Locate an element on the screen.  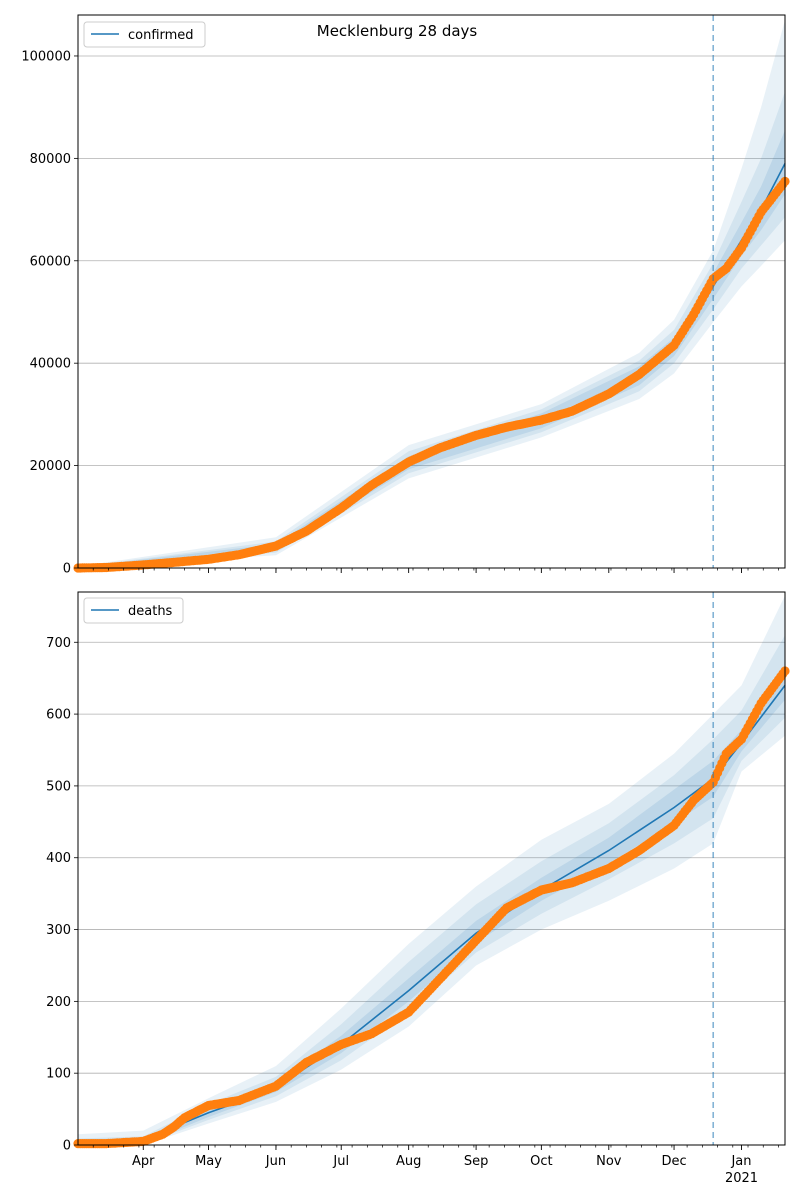
x-tick-label: Jul is located at coordinates (340, 1161).